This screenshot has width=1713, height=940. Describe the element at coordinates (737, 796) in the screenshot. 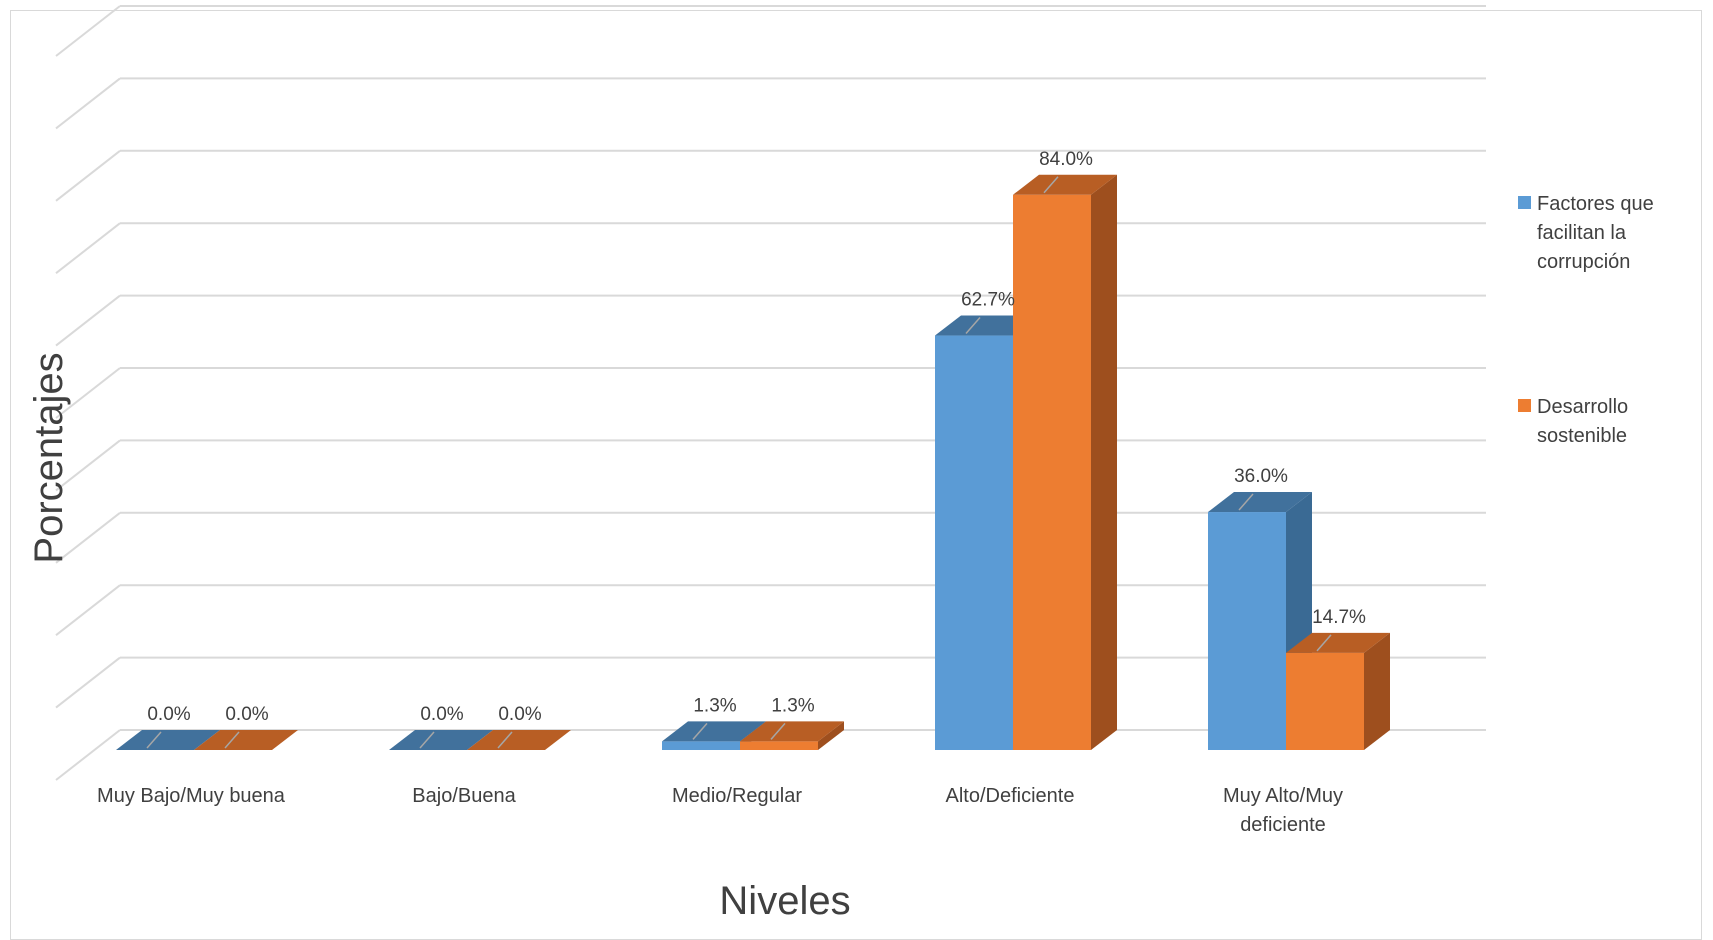

I see `category-label: Medio/Regular` at that location.